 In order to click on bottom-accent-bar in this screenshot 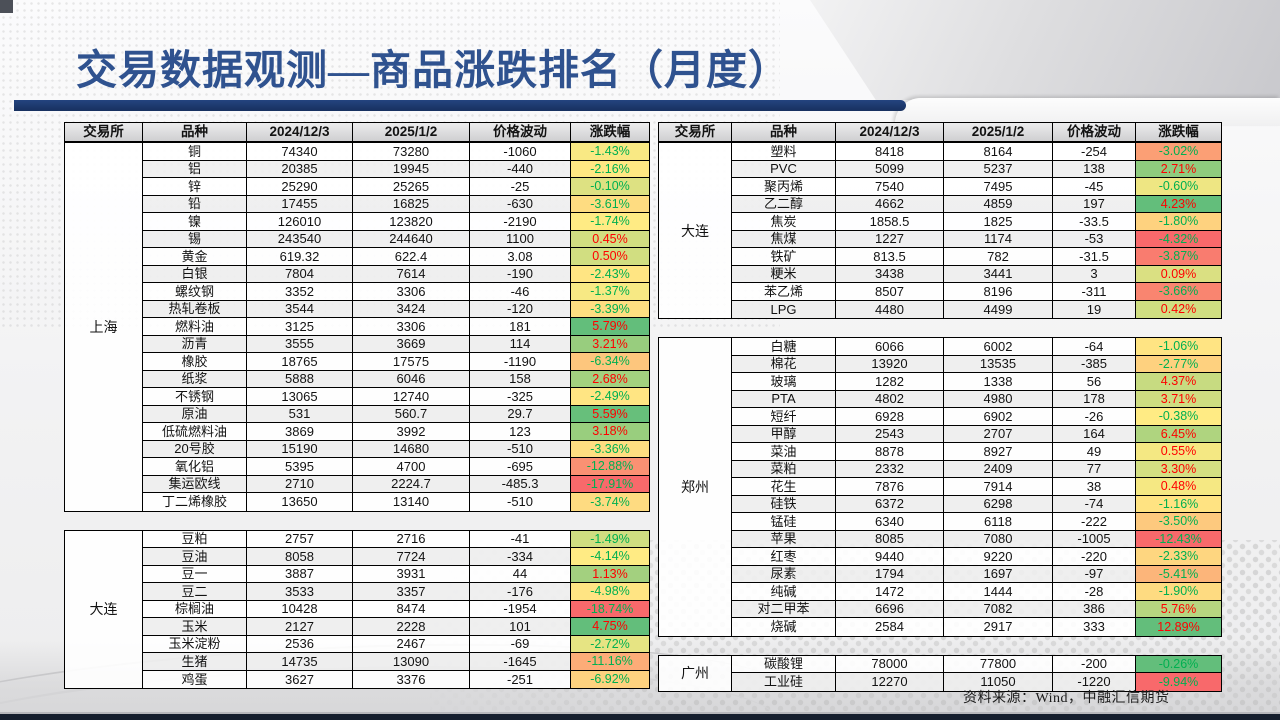, I will do `click(640, 716)`.